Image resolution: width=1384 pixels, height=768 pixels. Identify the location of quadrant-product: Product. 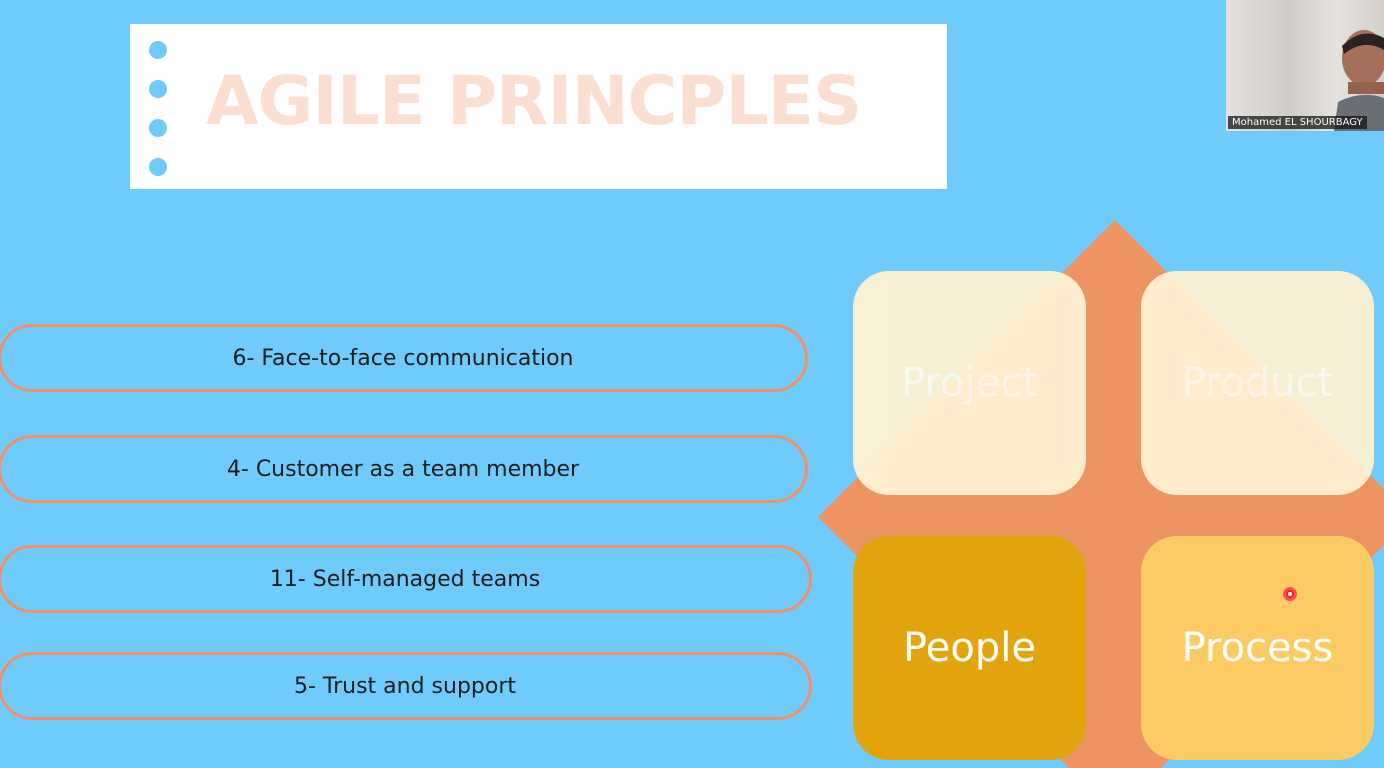
(1257, 383).